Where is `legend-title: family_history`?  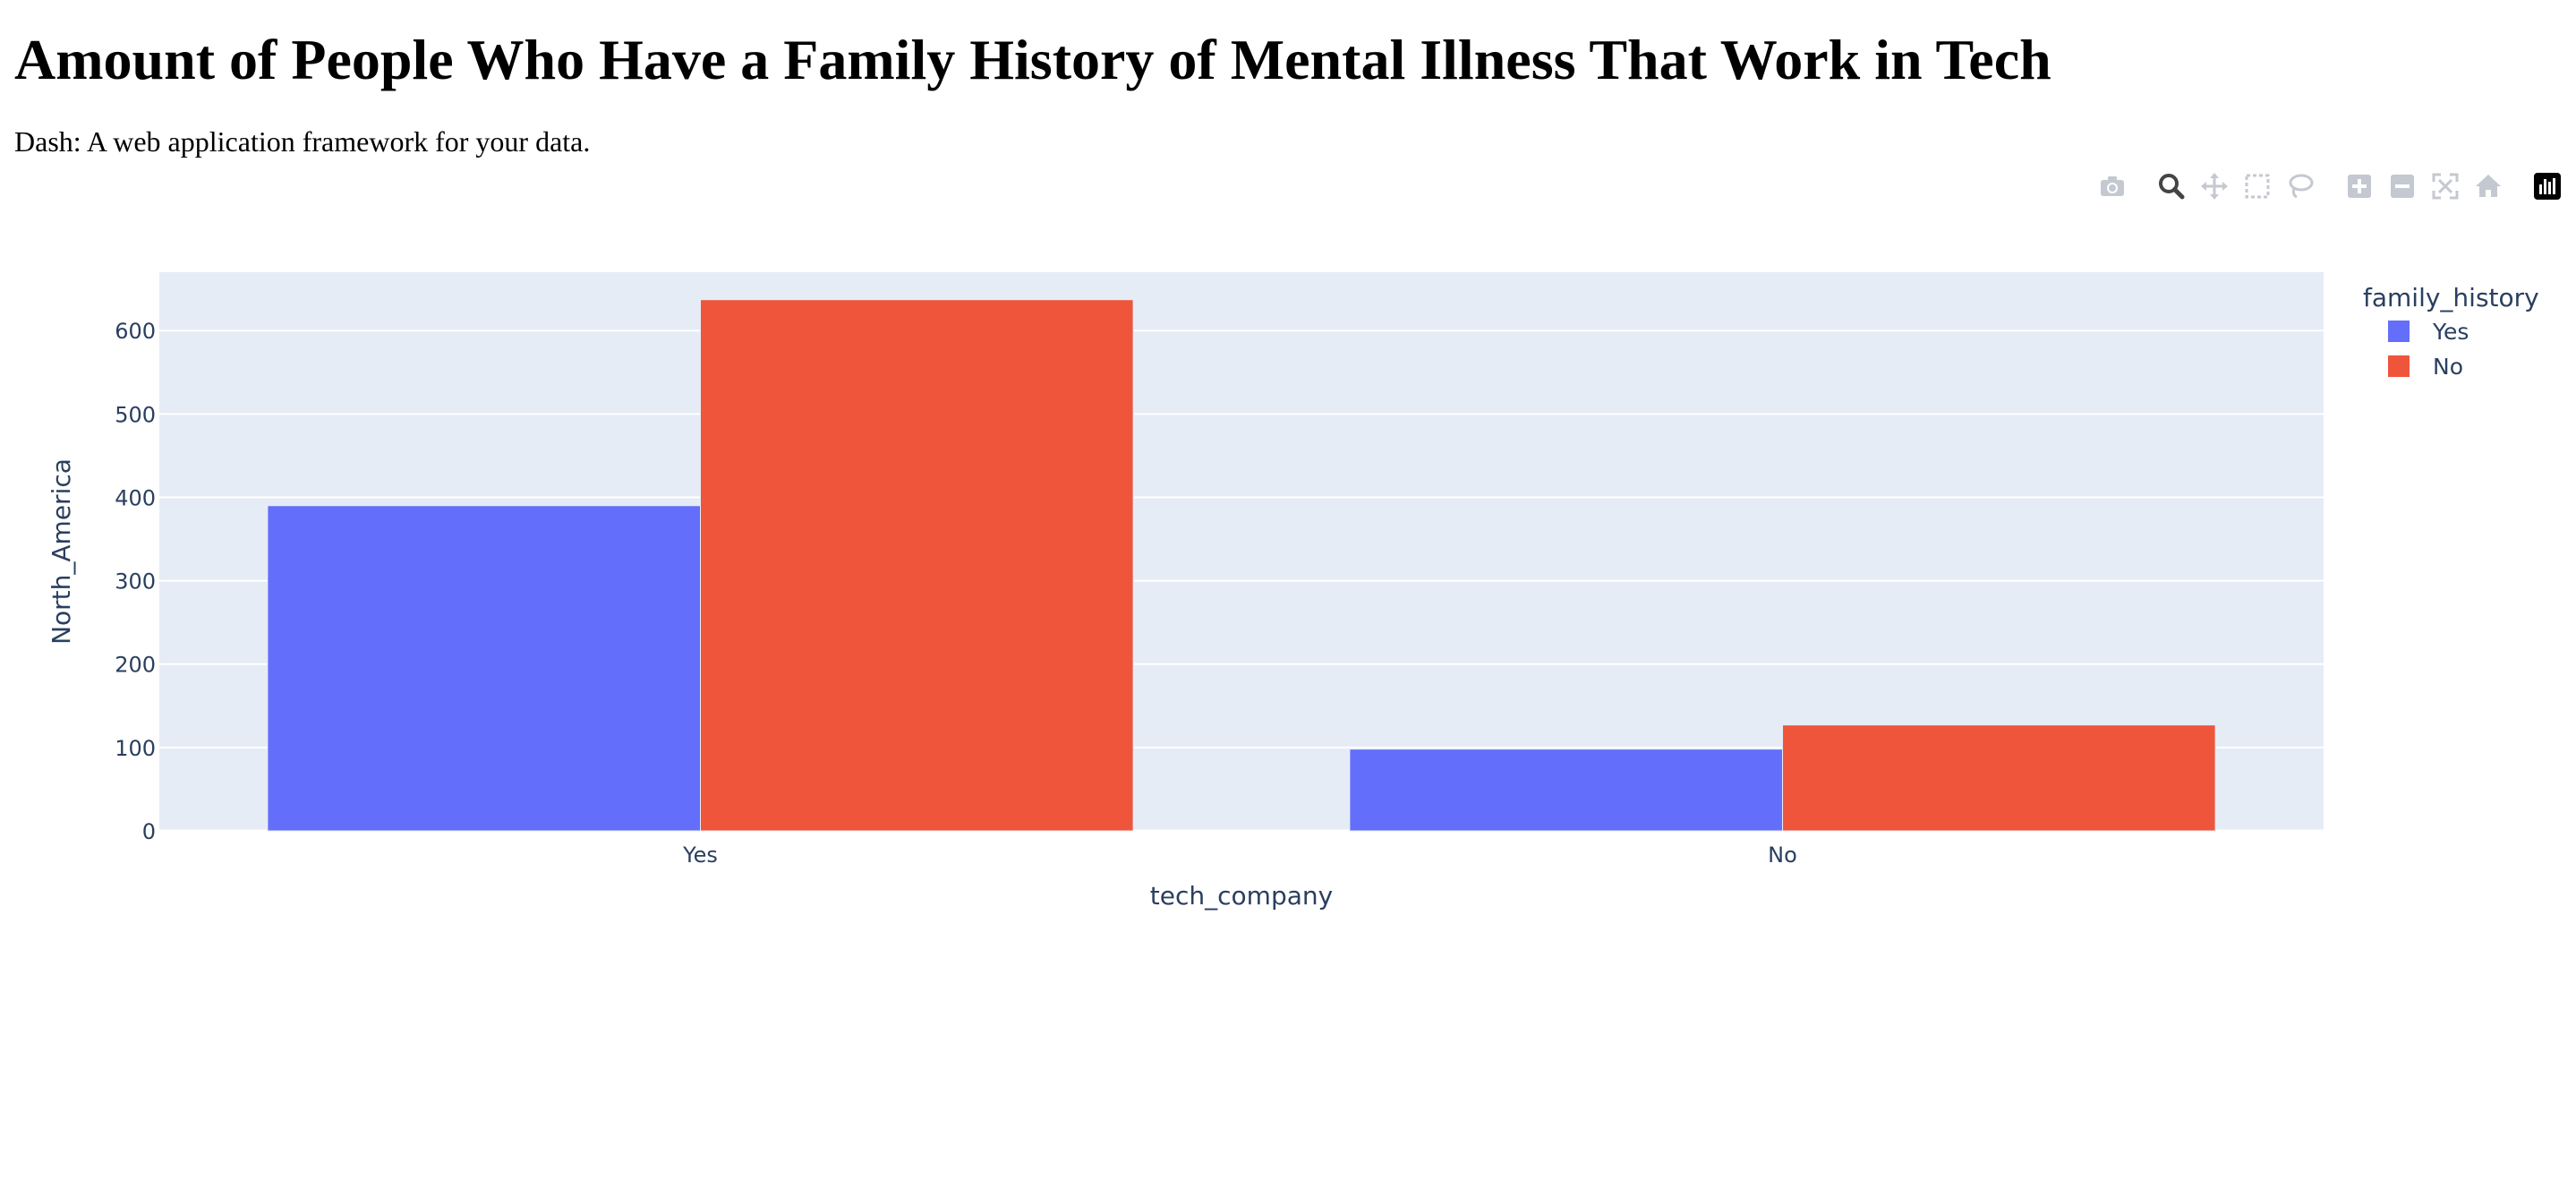
legend-title: family_history is located at coordinates (2451, 297).